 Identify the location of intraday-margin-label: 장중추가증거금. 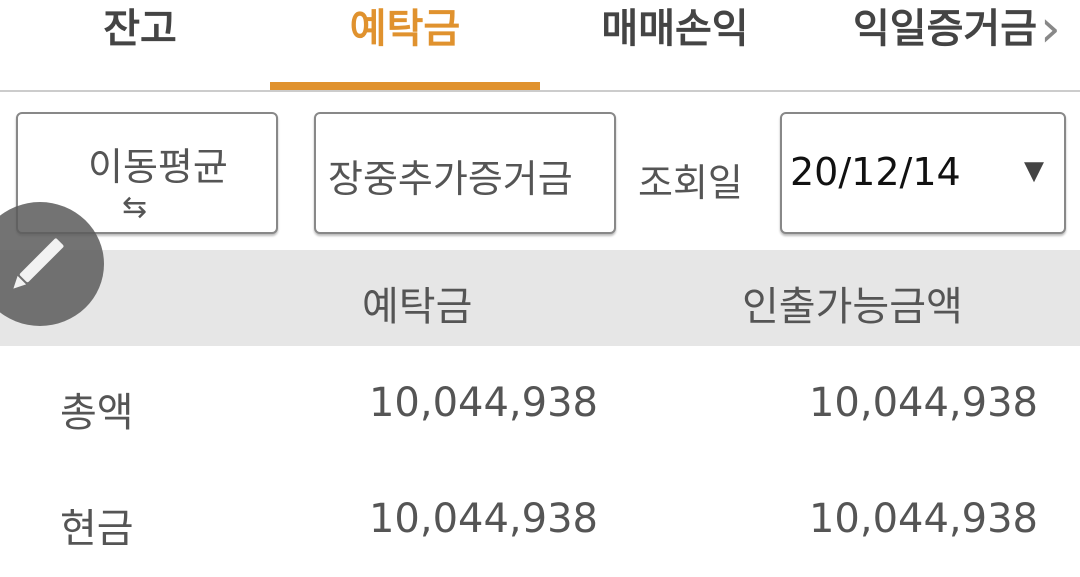
(450, 179).